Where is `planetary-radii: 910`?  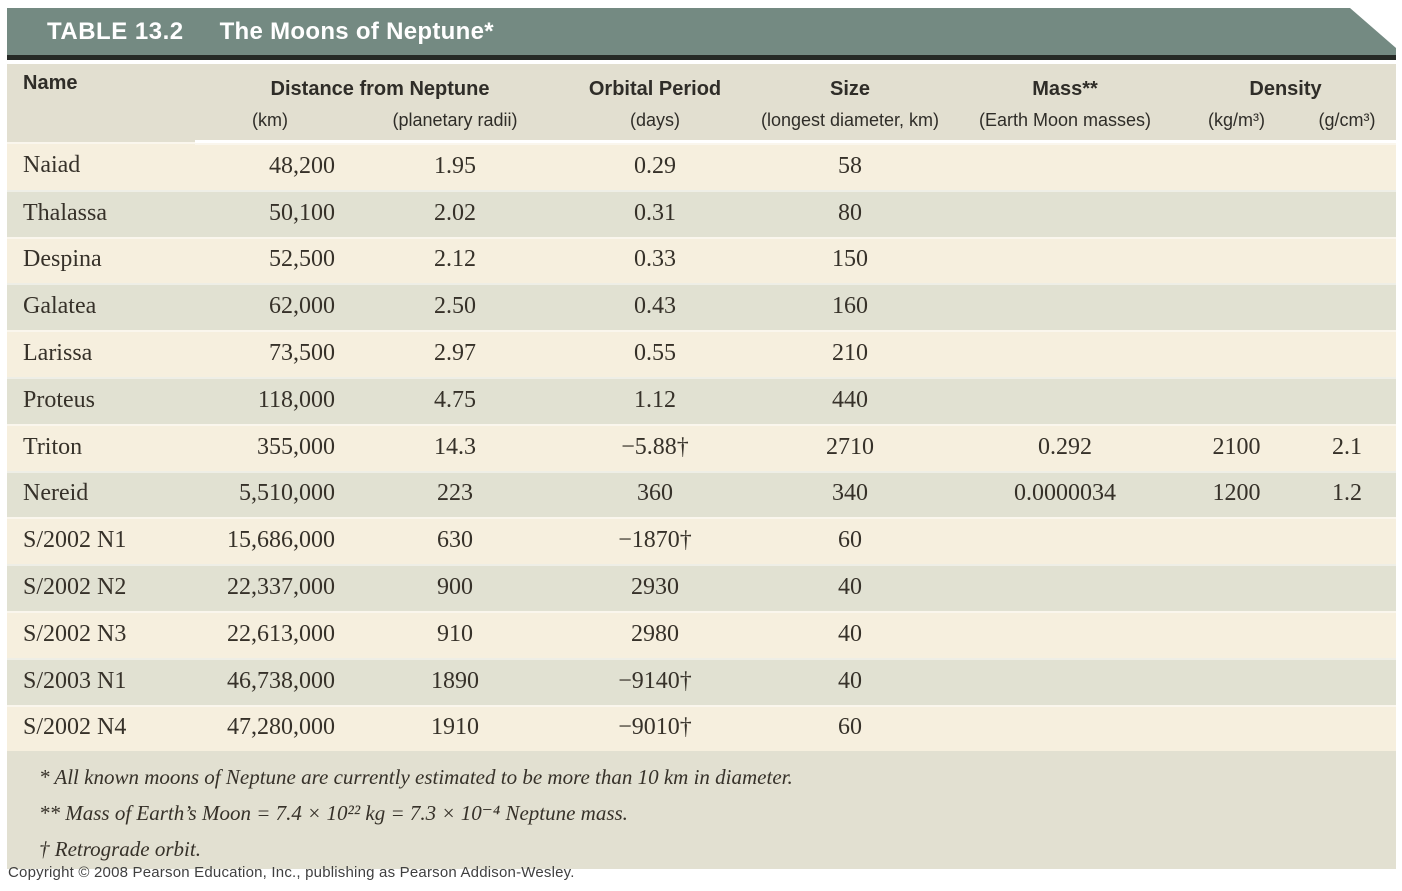
planetary-radii: 910 is located at coordinates (455, 634).